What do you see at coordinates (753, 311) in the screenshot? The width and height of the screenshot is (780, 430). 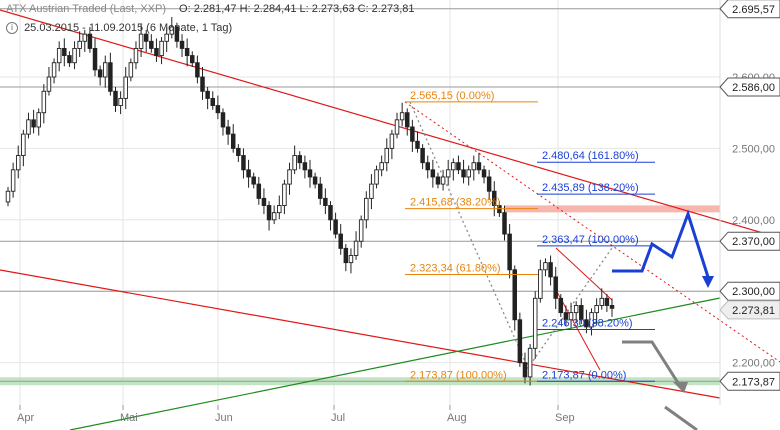 I see `price-box-label: 2.273,81` at bounding box center [753, 311].